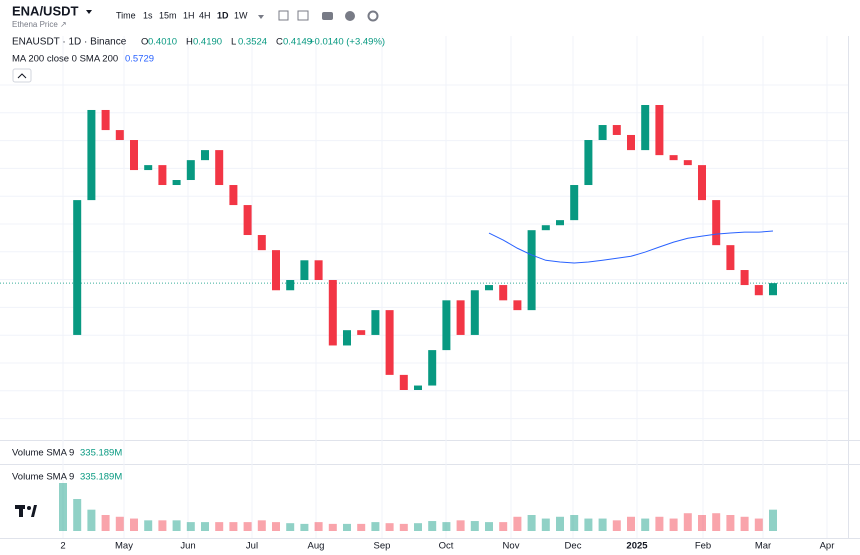  I want to click on dropdown-icon, so click(89, 12).